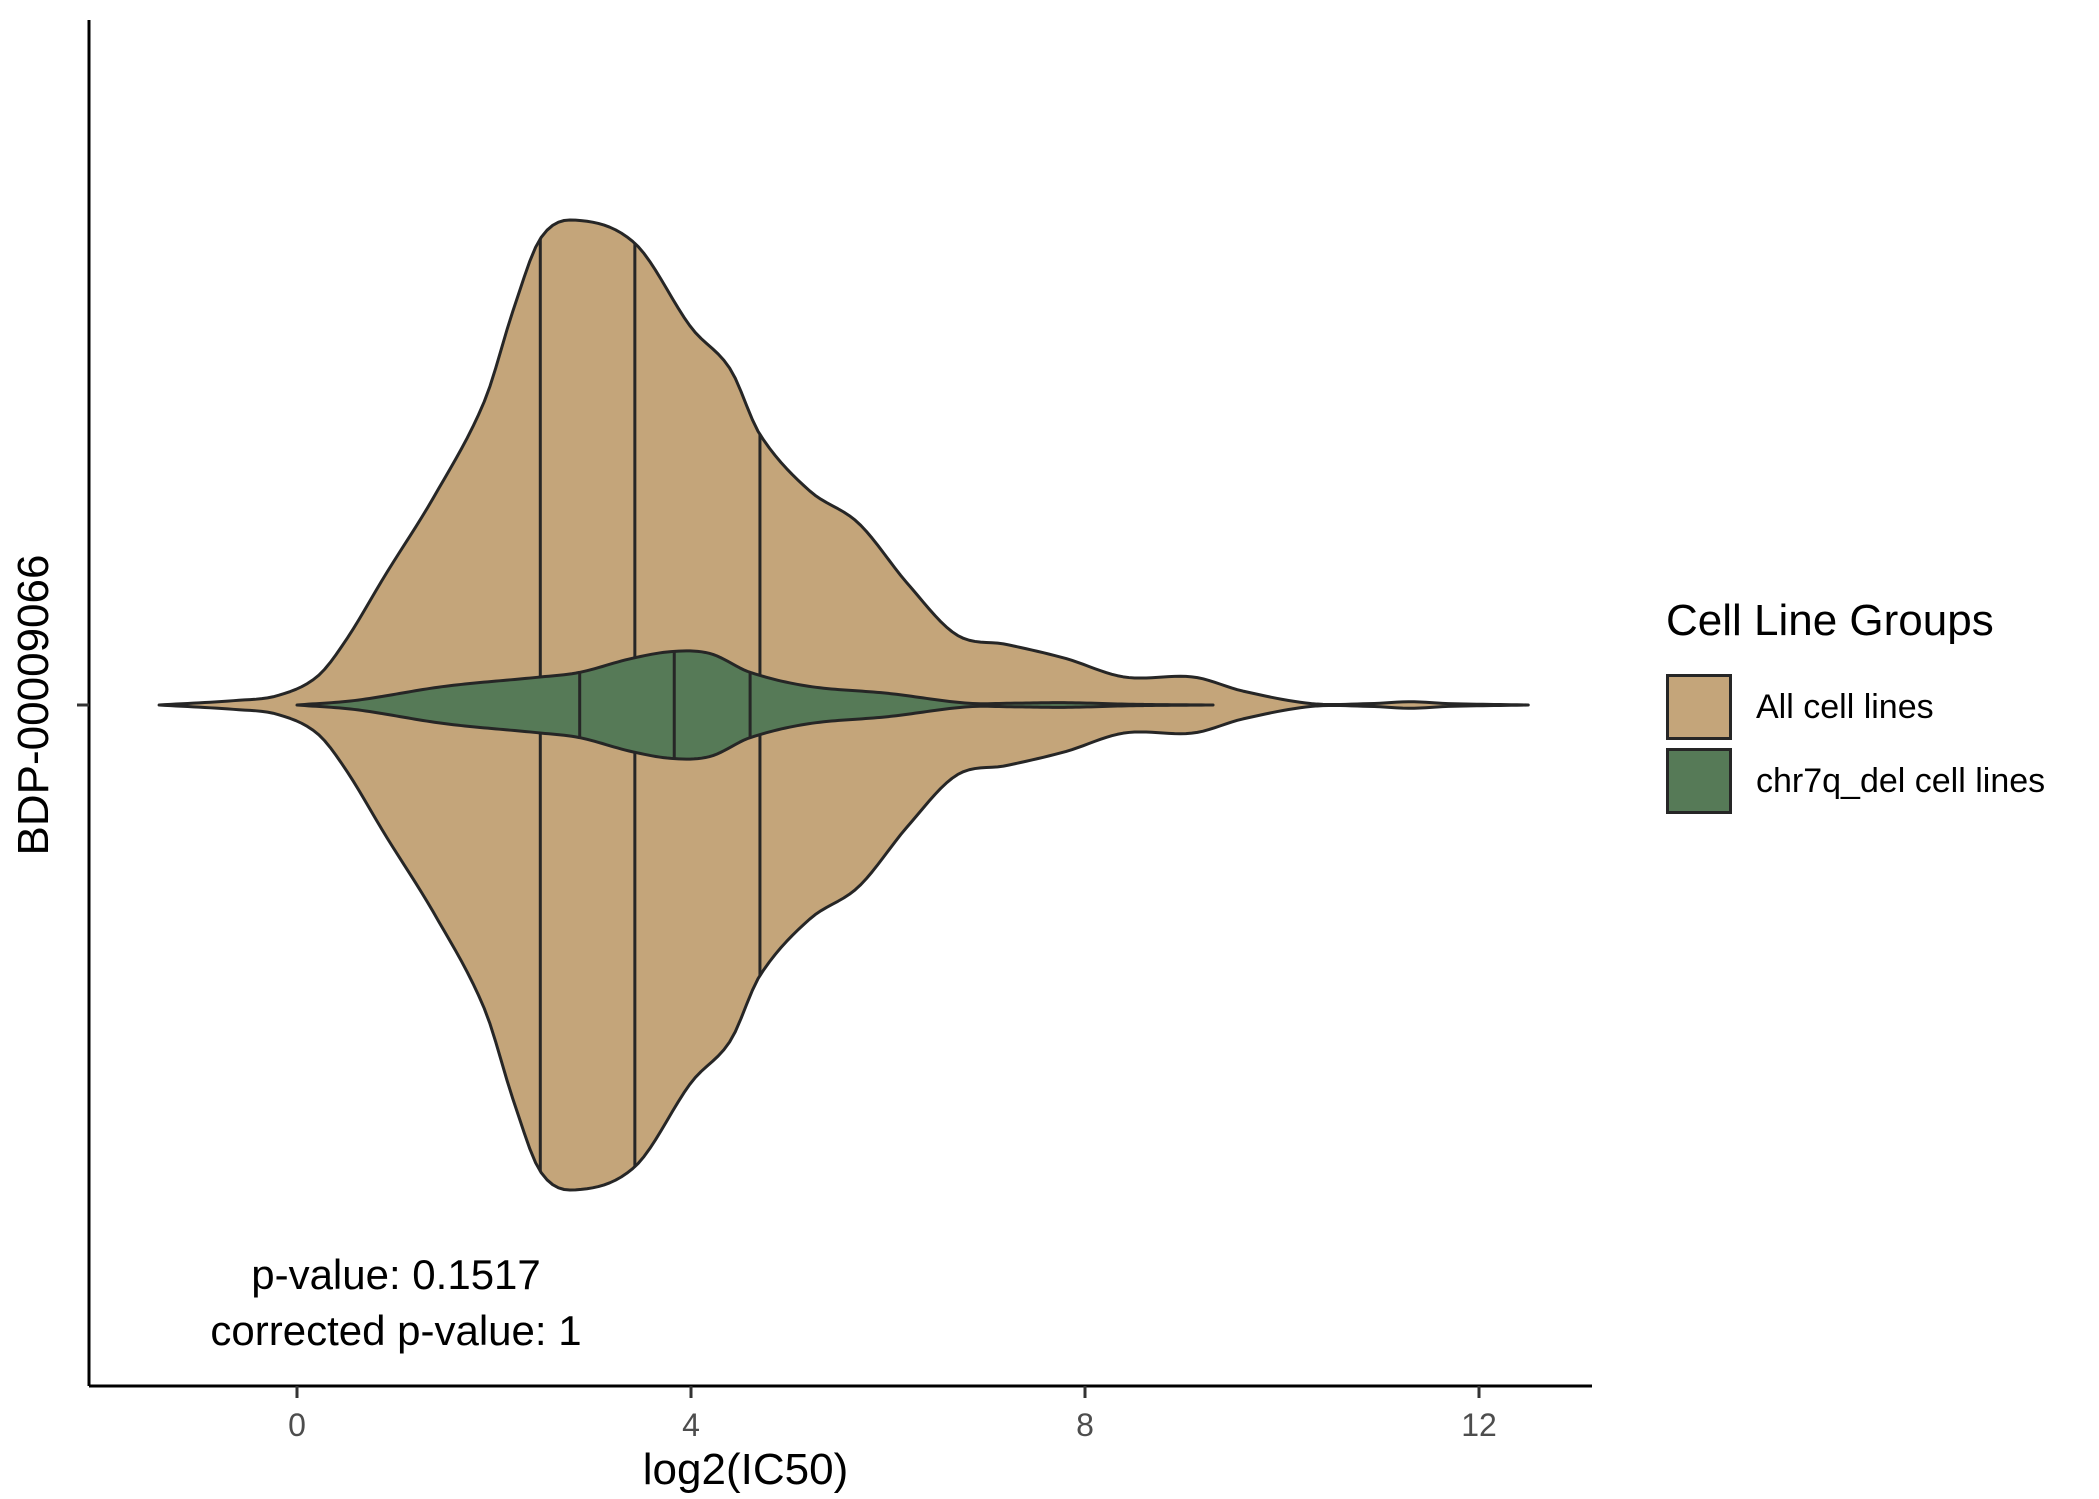 The width and height of the screenshot is (2099, 1499). What do you see at coordinates (691, 1425) in the screenshot?
I see `x-tick-label: 4` at bounding box center [691, 1425].